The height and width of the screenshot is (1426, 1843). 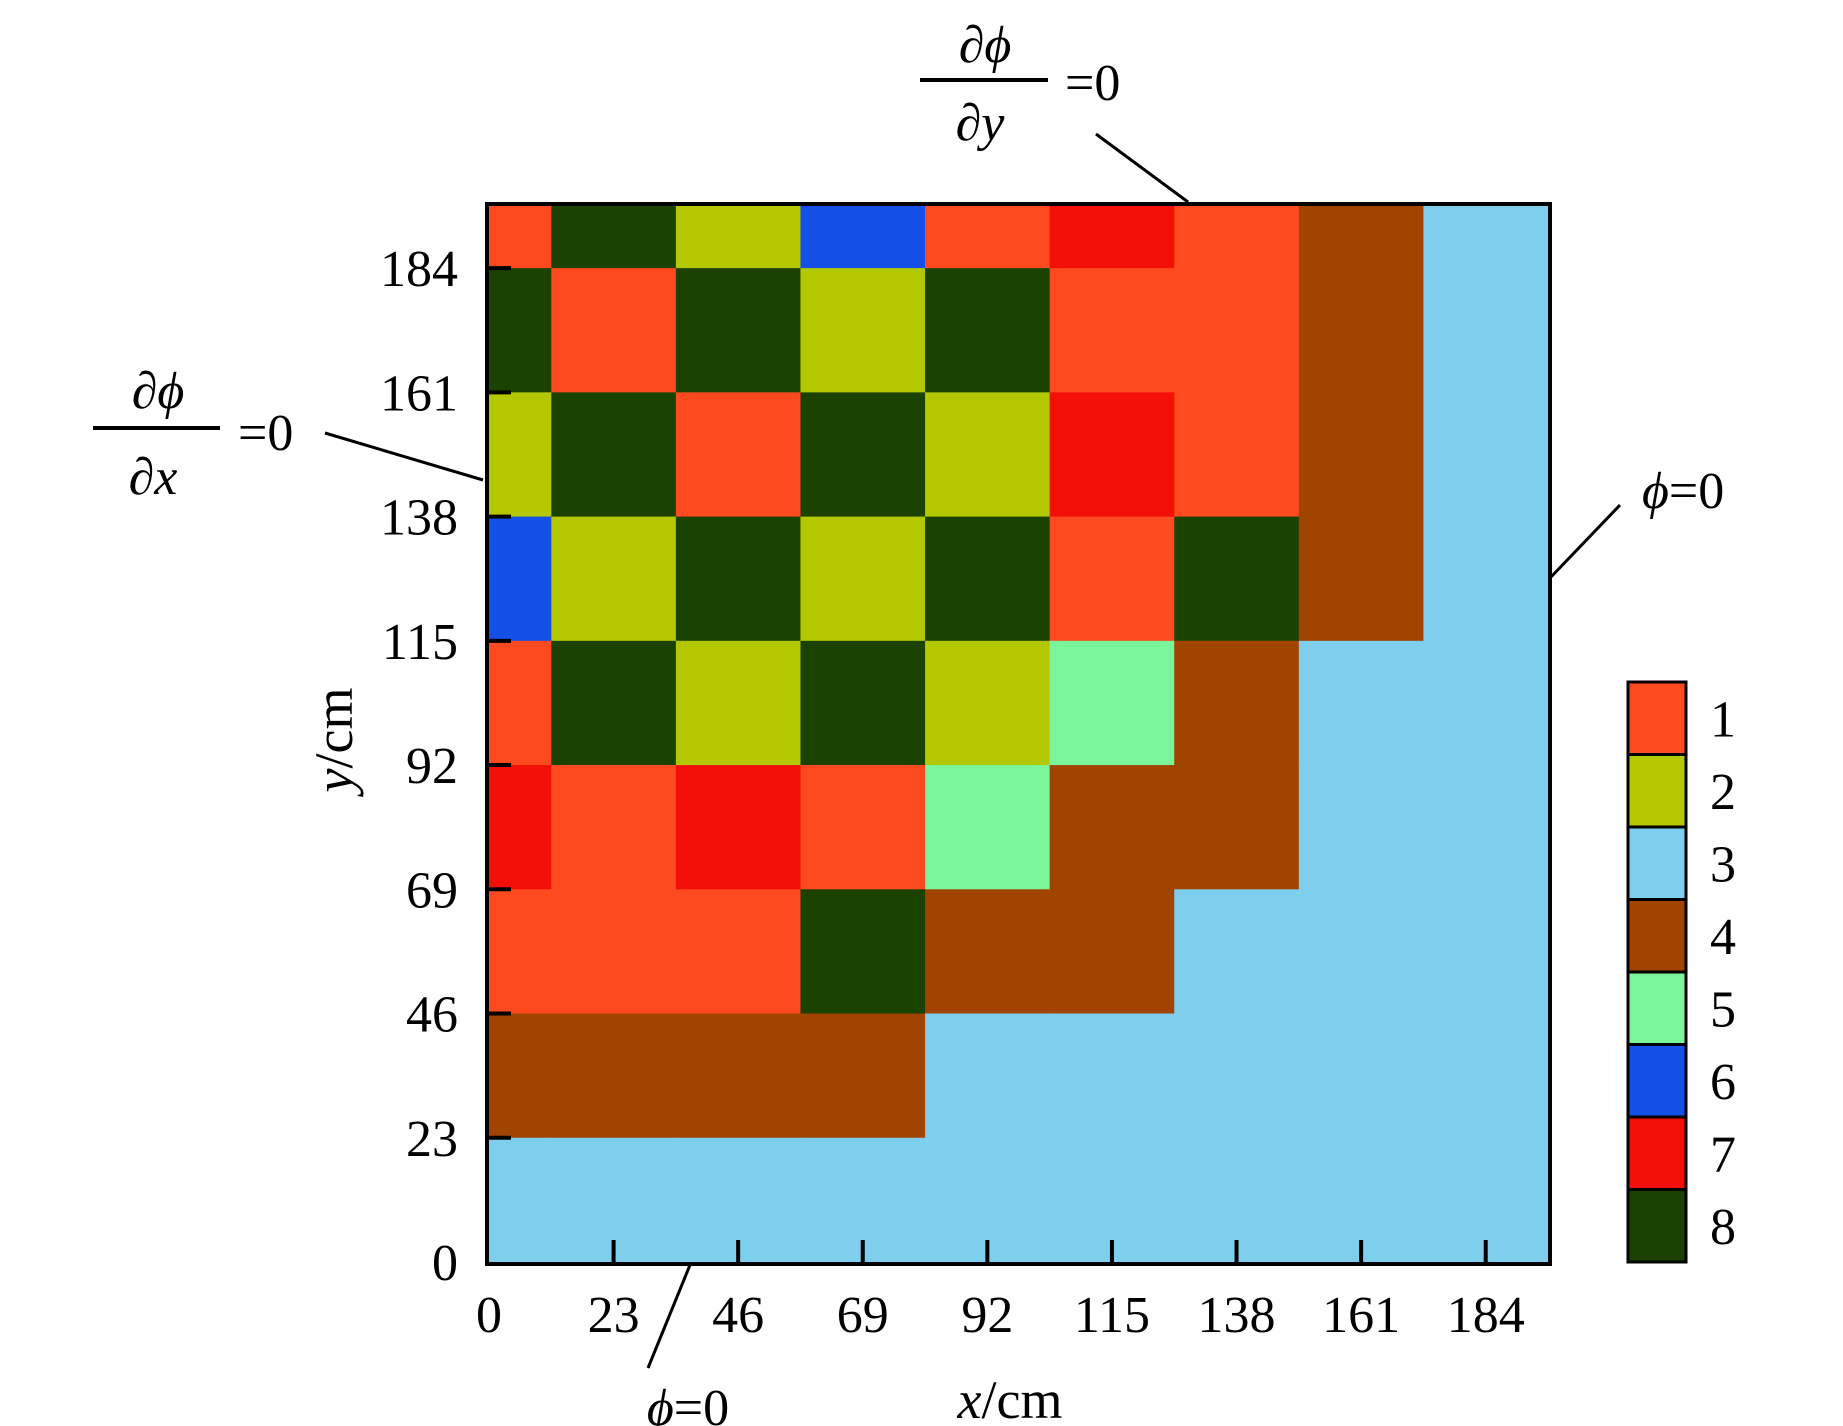 What do you see at coordinates (1142, 168) in the screenshot?
I see `top-bc-leader-line` at bounding box center [1142, 168].